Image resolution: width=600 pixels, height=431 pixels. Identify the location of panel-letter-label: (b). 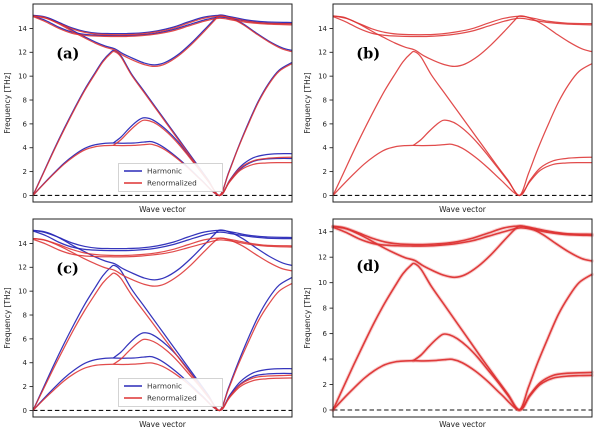
(368, 54).